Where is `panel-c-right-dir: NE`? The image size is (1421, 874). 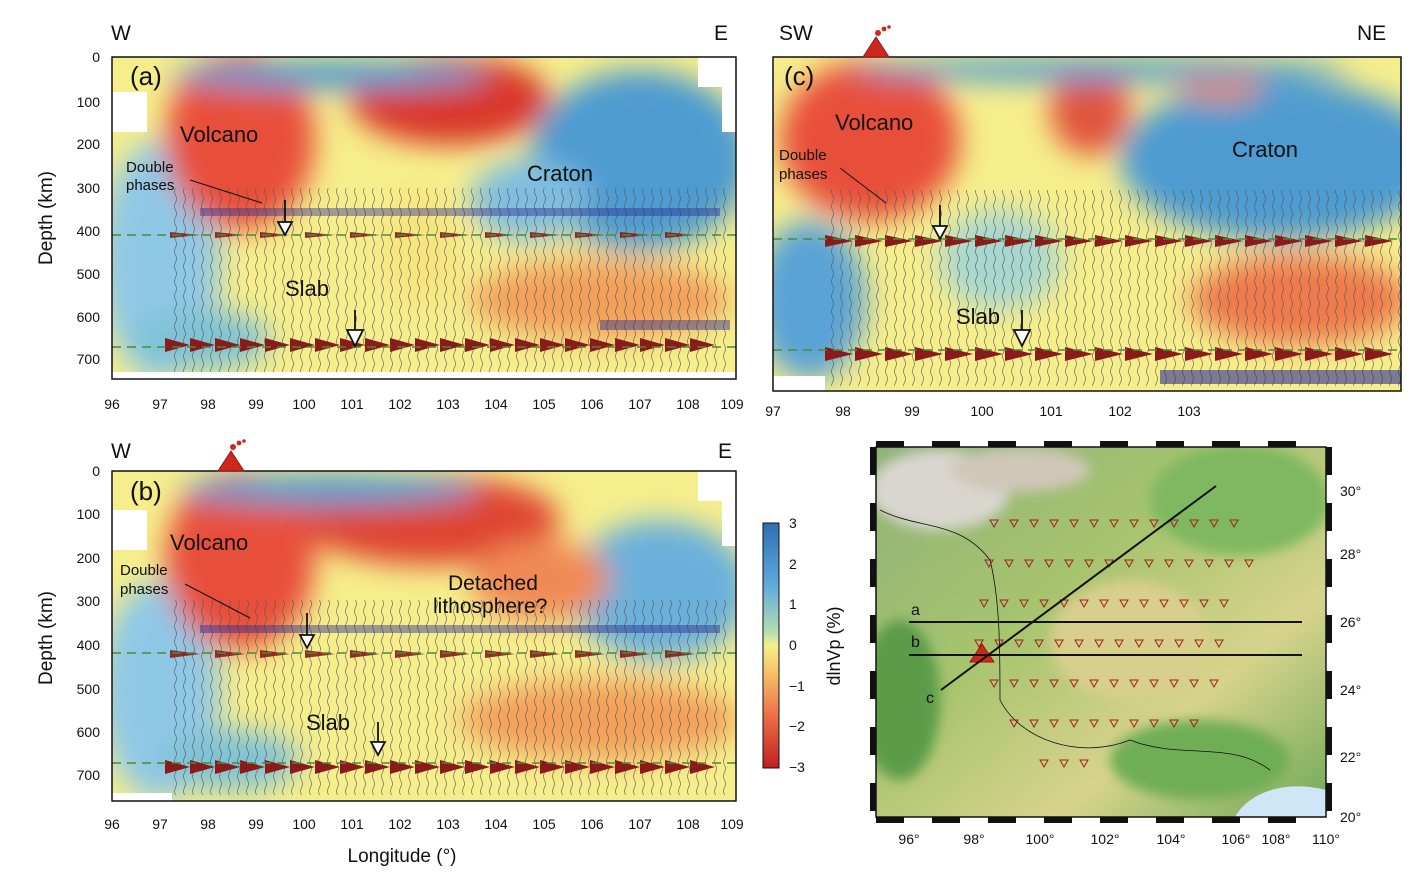
panel-c-right-dir: NE is located at coordinates (1371, 33).